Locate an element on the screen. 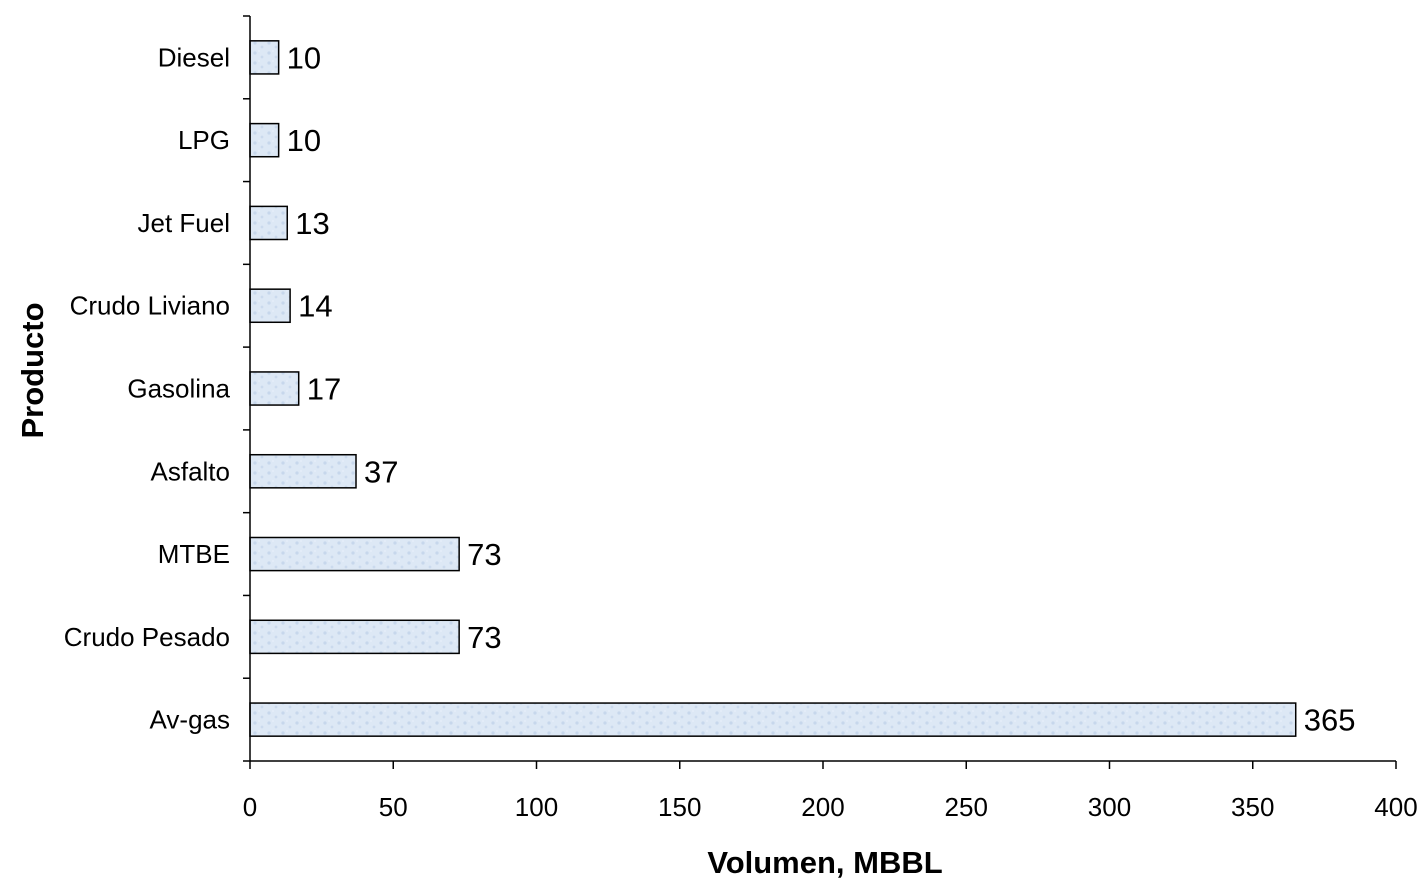  bar-asfalto is located at coordinates (303, 471).